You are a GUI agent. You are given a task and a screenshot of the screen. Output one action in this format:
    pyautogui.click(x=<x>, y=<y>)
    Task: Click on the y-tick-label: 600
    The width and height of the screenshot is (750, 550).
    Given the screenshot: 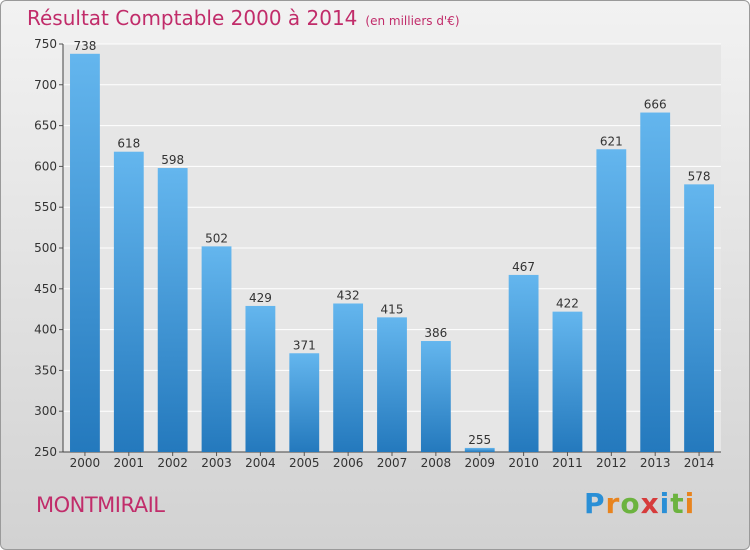 What is the action you would take?
    pyautogui.click(x=45, y=166)
    